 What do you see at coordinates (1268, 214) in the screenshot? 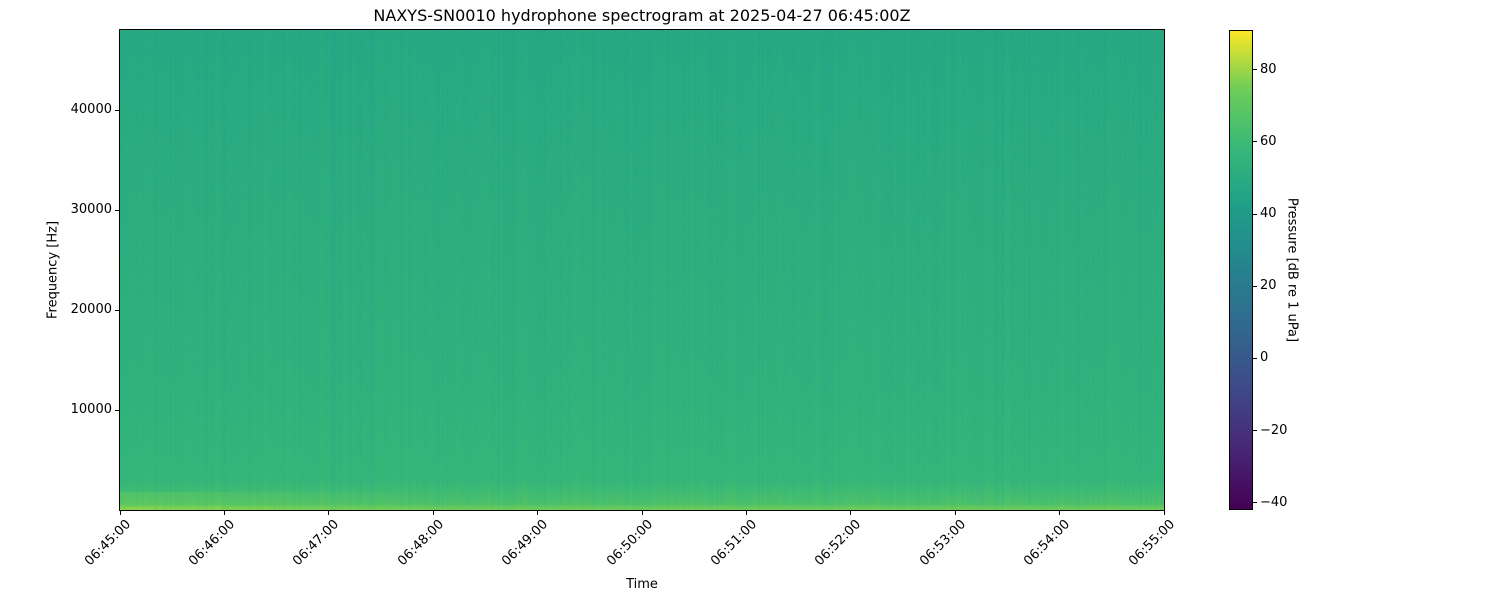
I see `colorbar-tick-label: 40` at bounding box center [1268, 214].